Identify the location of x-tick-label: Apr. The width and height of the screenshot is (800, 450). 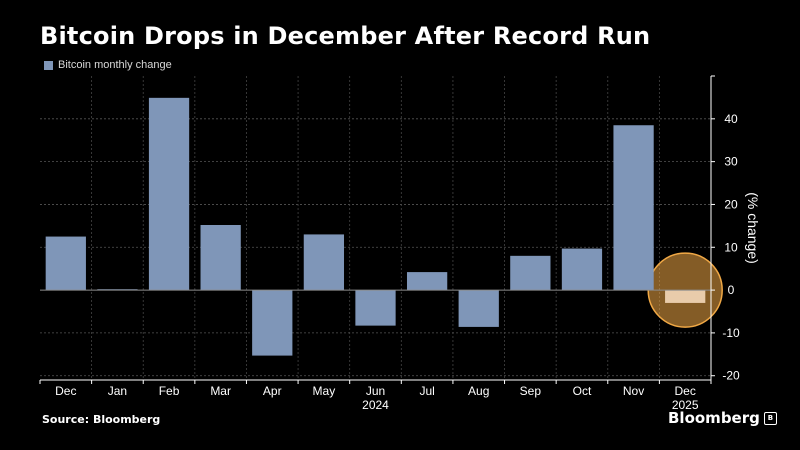
(272, 391).